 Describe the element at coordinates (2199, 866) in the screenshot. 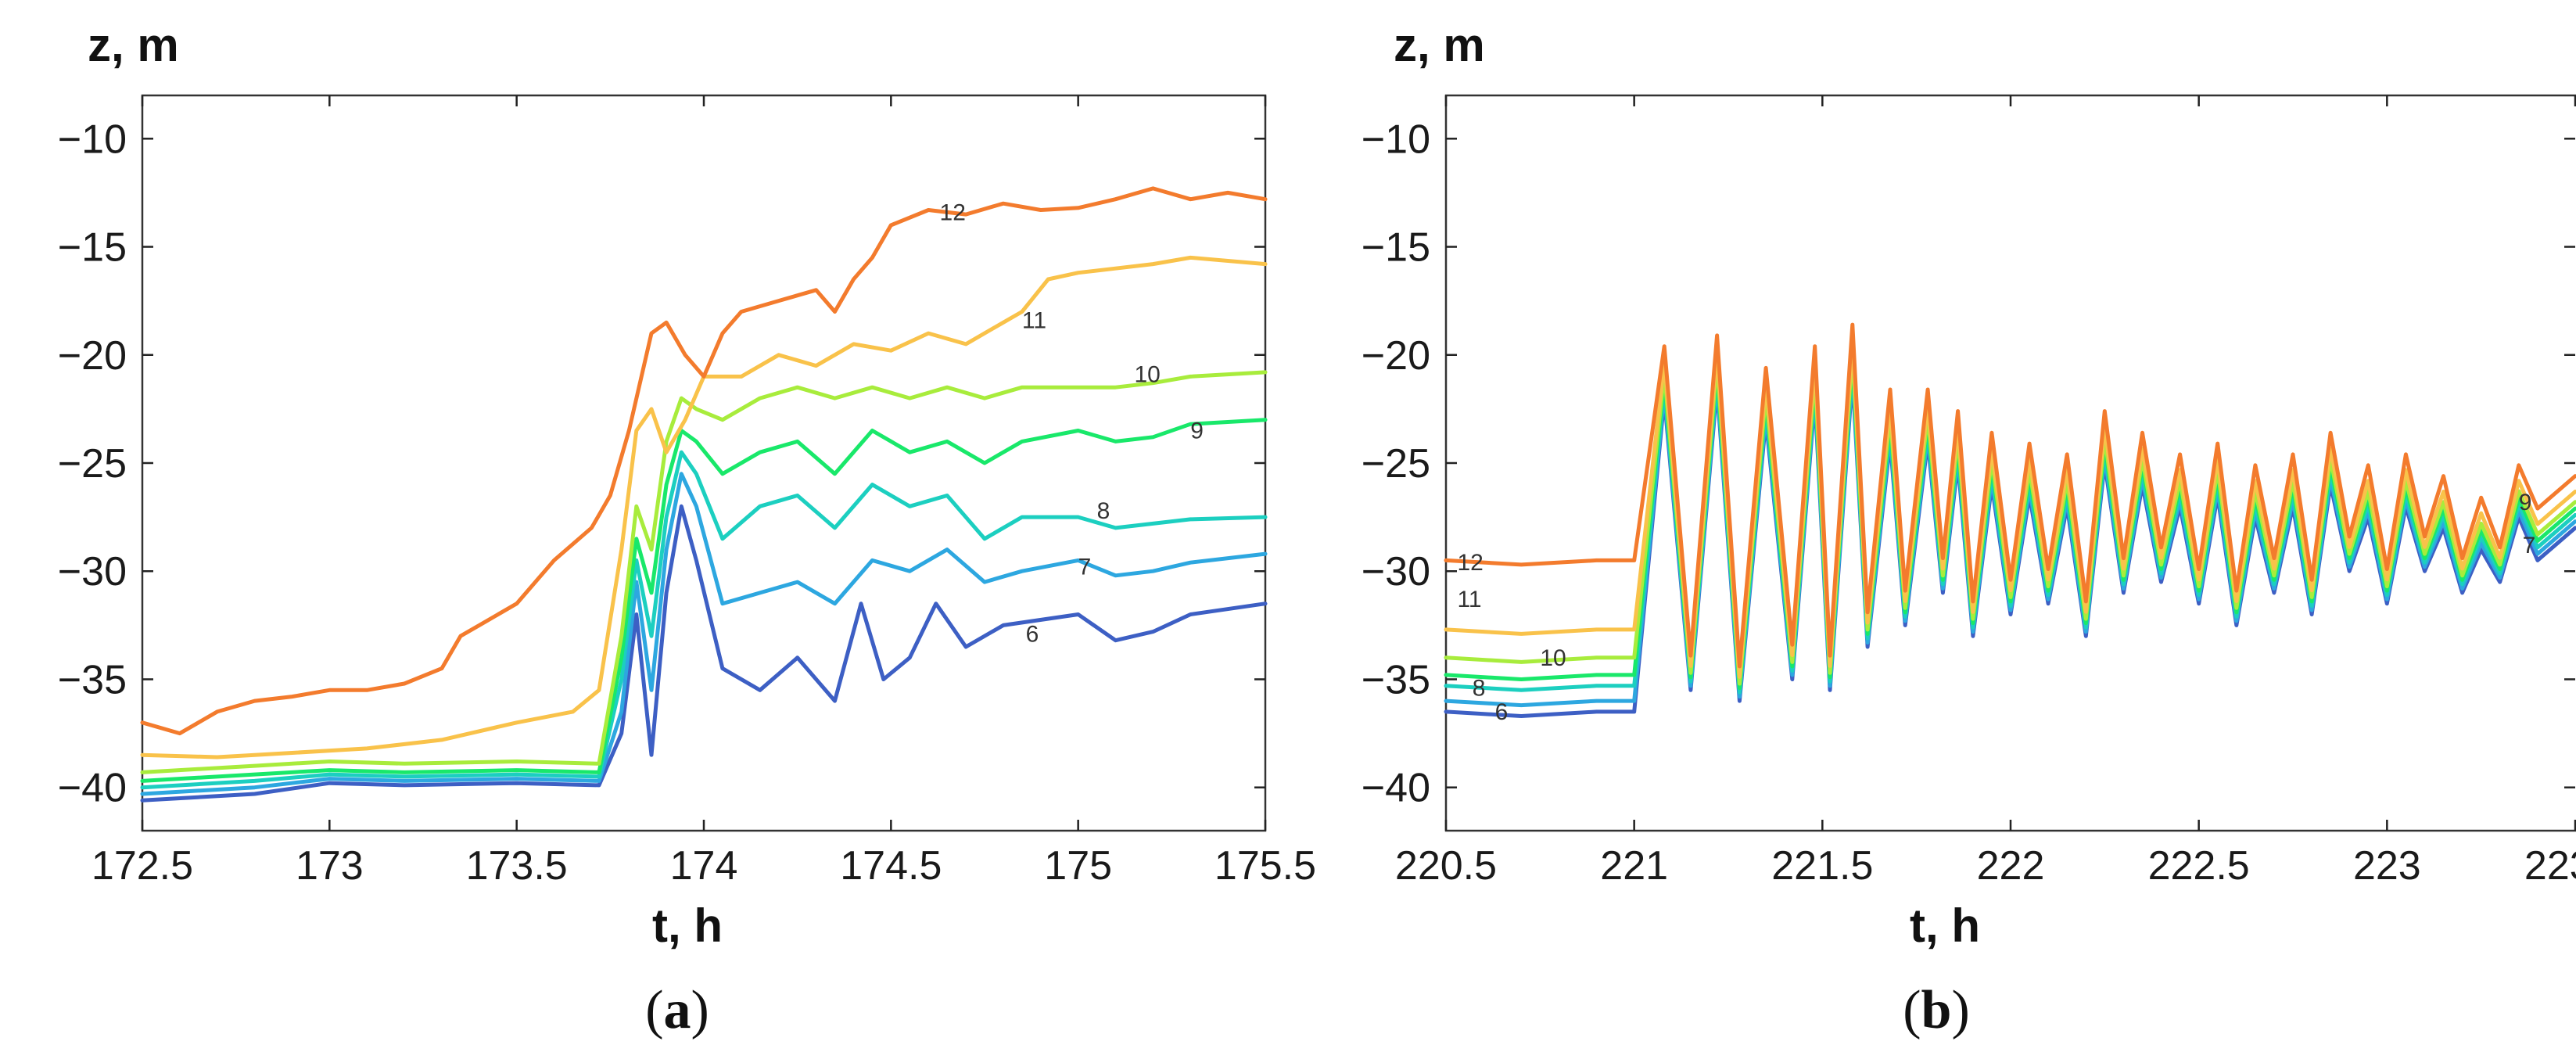

I see `x-tick-label: 222.5` at that location.